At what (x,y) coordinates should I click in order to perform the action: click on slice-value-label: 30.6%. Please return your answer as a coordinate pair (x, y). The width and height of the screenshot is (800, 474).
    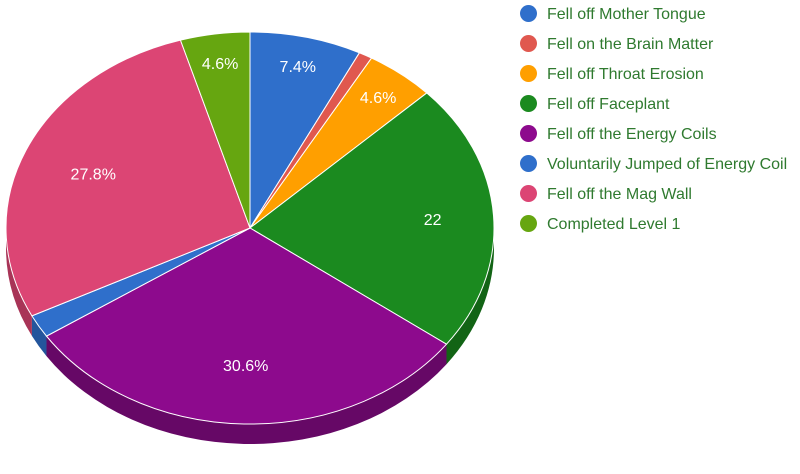
    Looking at the image, I should click on (245, 366).